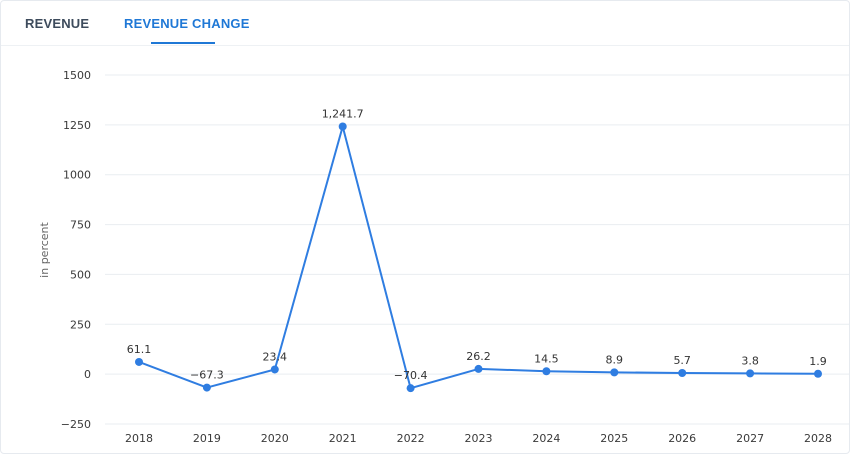 This screenshot has width=850, height=454. Describe the element at coordinates (139, 349) in the screenshot. I see `data-label: 61.1` at that location.